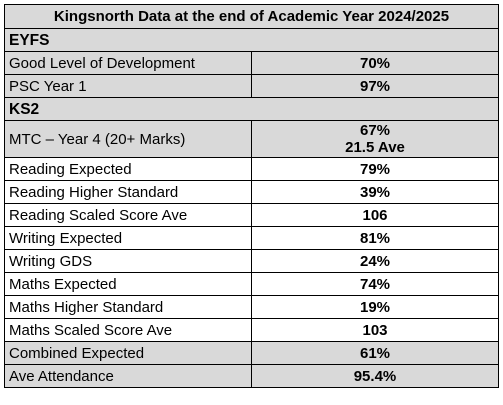 The height and width of the screenshot is (405, 503). I want to click on row-label: Combined Expected, so click(128, 353).